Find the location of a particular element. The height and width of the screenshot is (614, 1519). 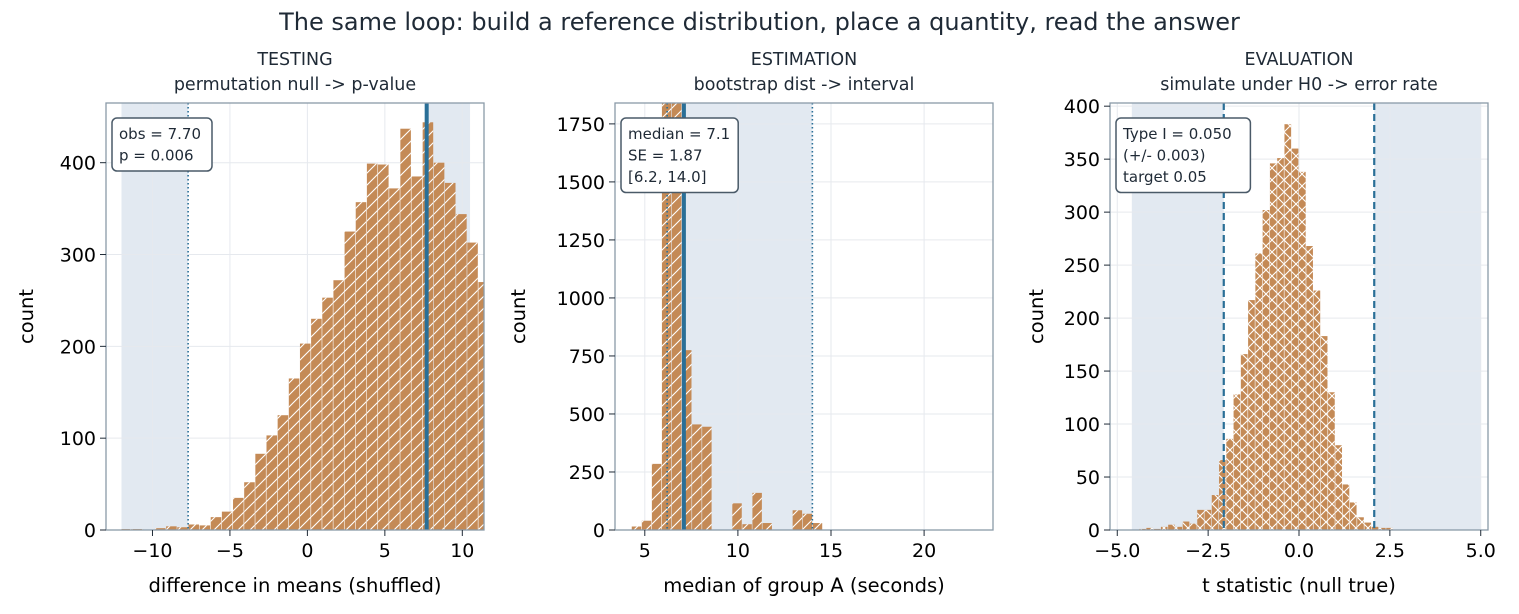

annotation-text: SE = 1.87 is located at coordinates (665, 156).